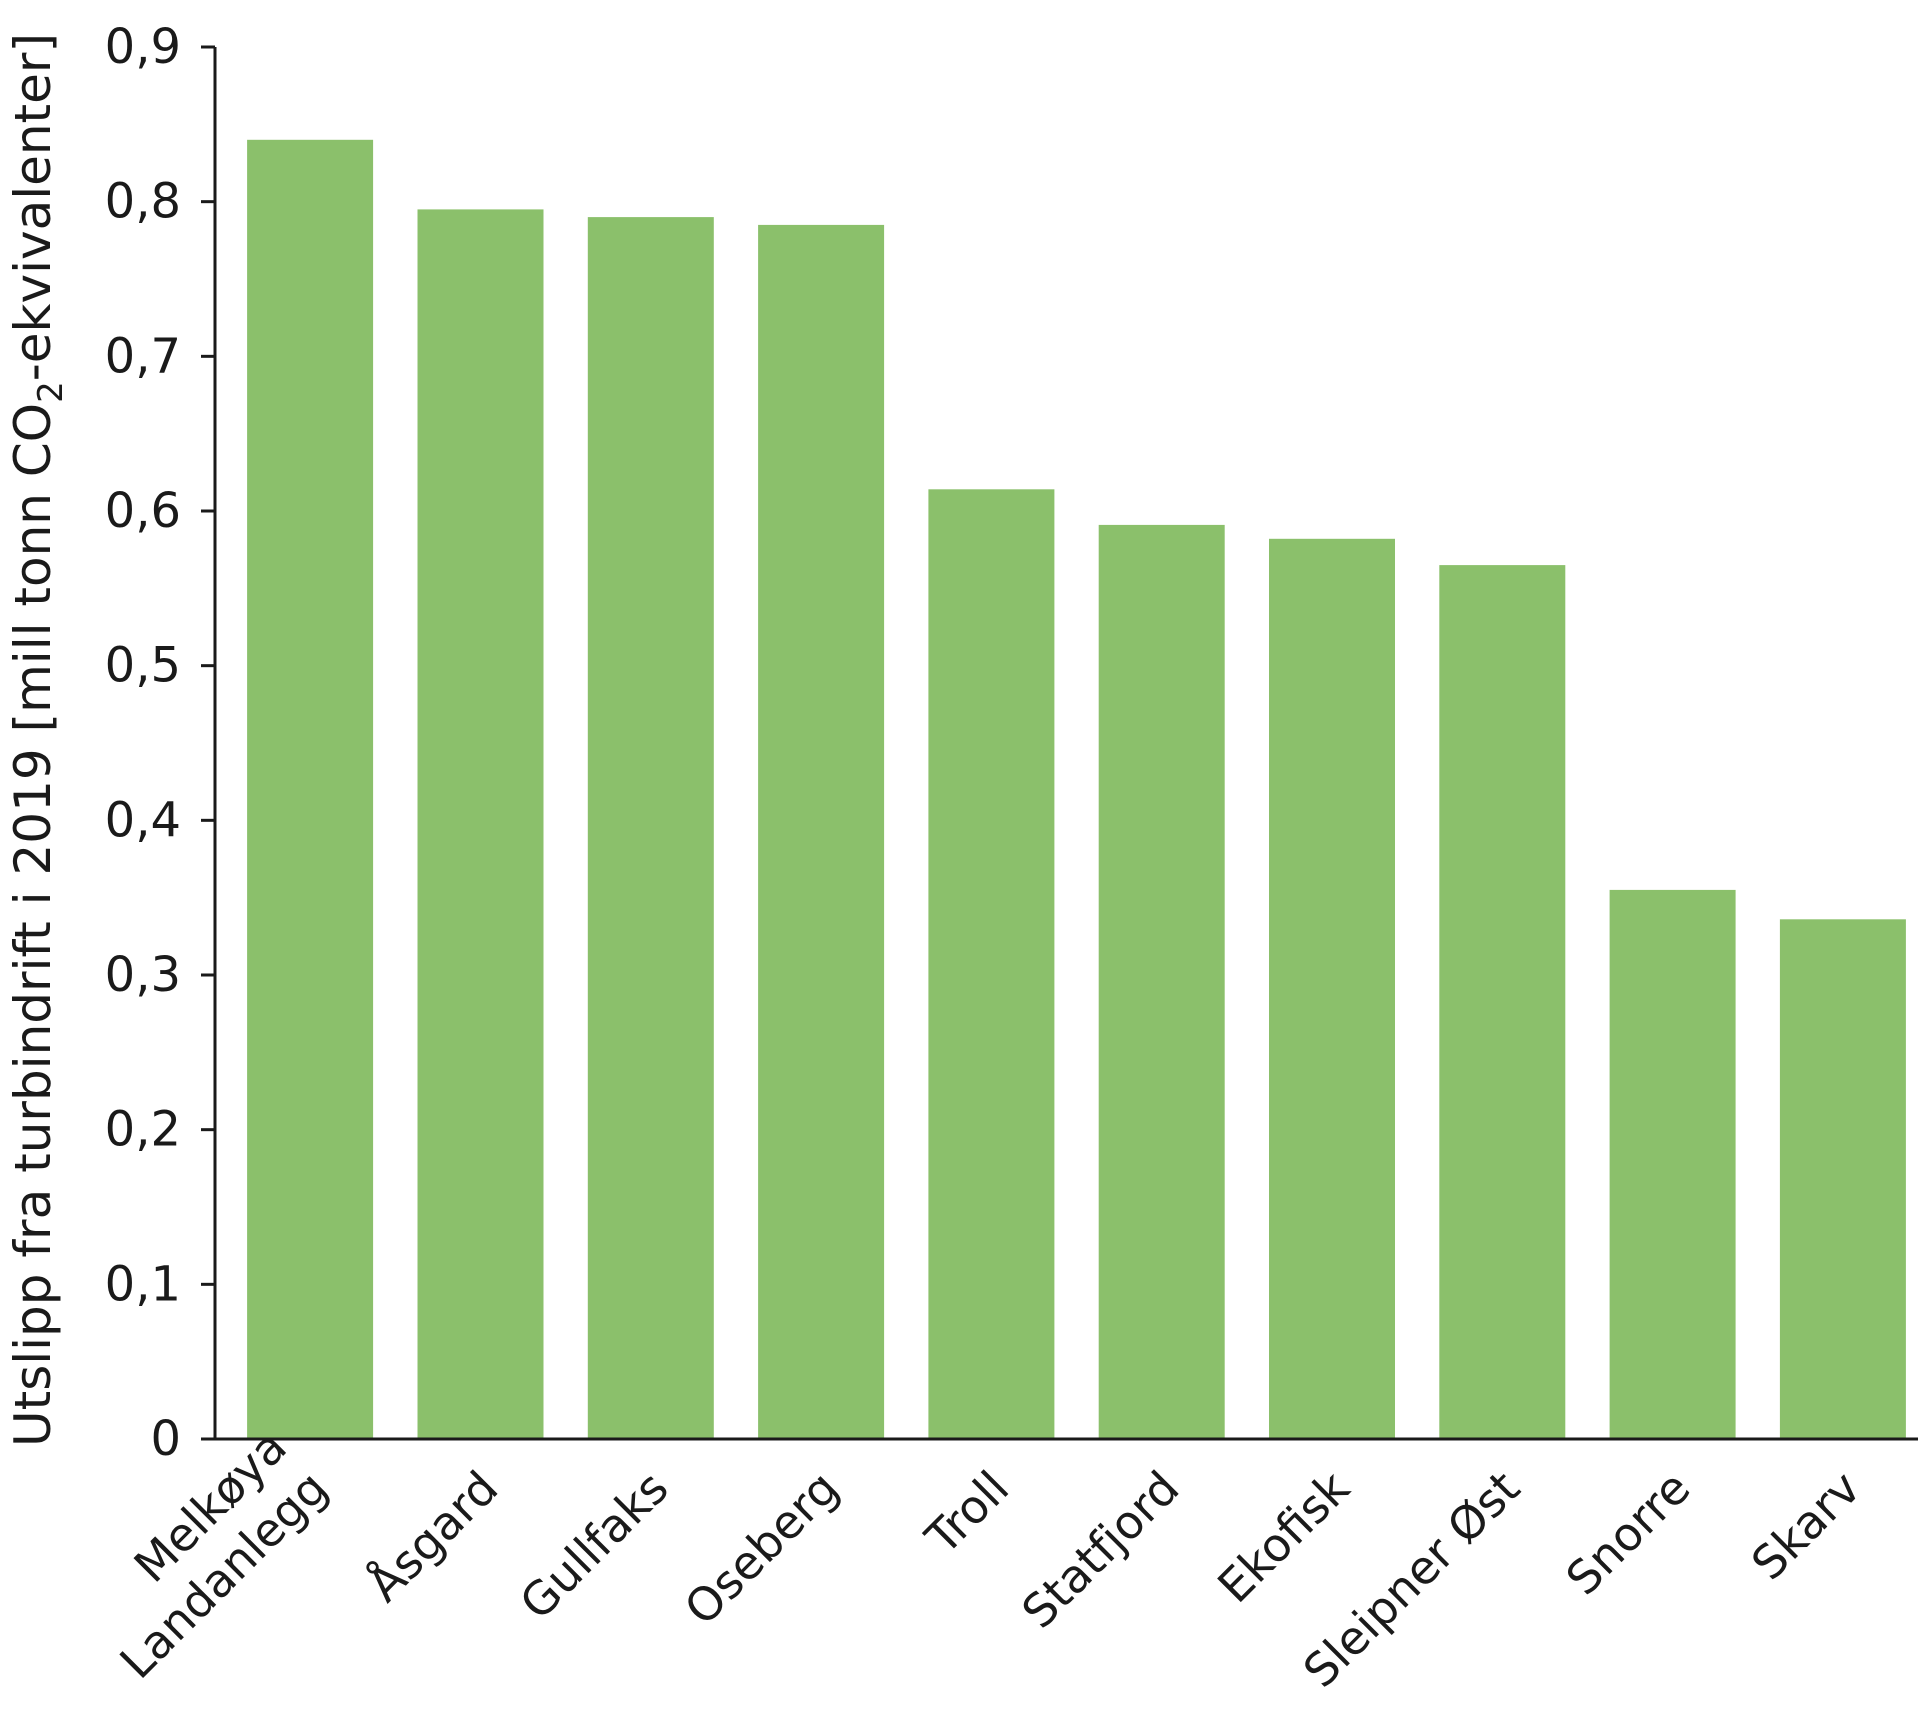 The image size is (1920, 1731). I want to click on x-tick-label-1: Åsgard, so click(432, 1536).